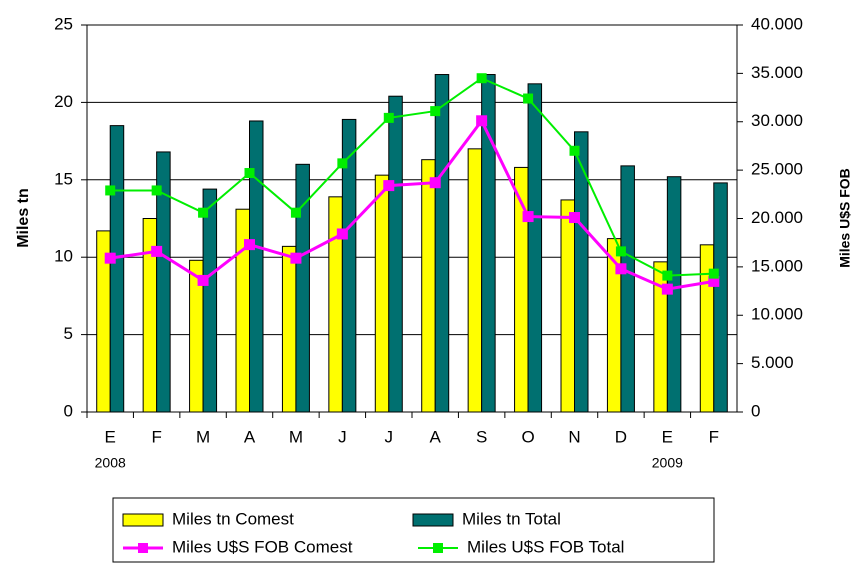 This screenshot has width=859, height=563. I want to click on y2-tick-label: 30.000, so click(777, 120).